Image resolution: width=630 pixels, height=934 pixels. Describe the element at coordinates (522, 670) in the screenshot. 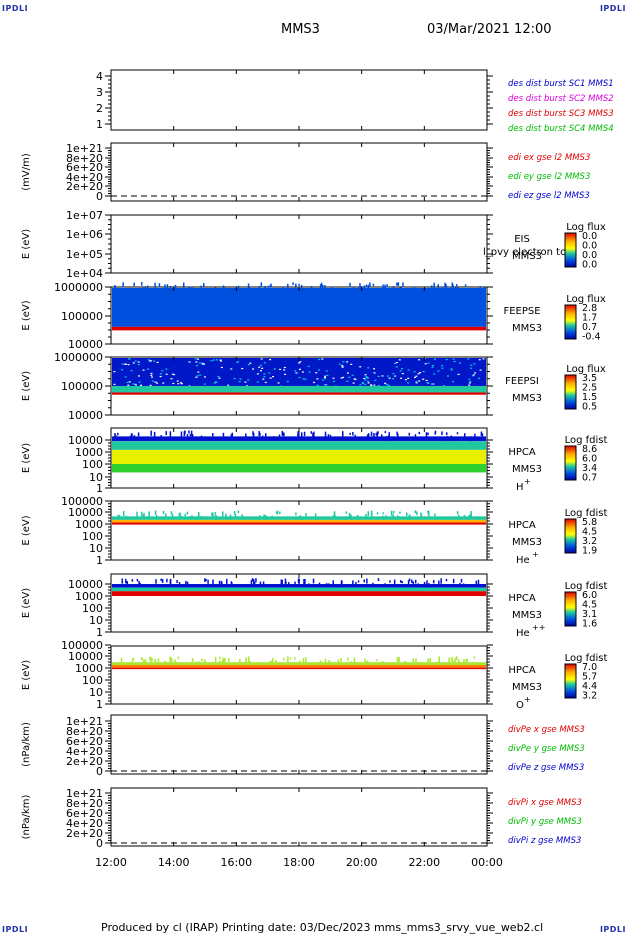

I see `instrument-label: HPCA` at that location.